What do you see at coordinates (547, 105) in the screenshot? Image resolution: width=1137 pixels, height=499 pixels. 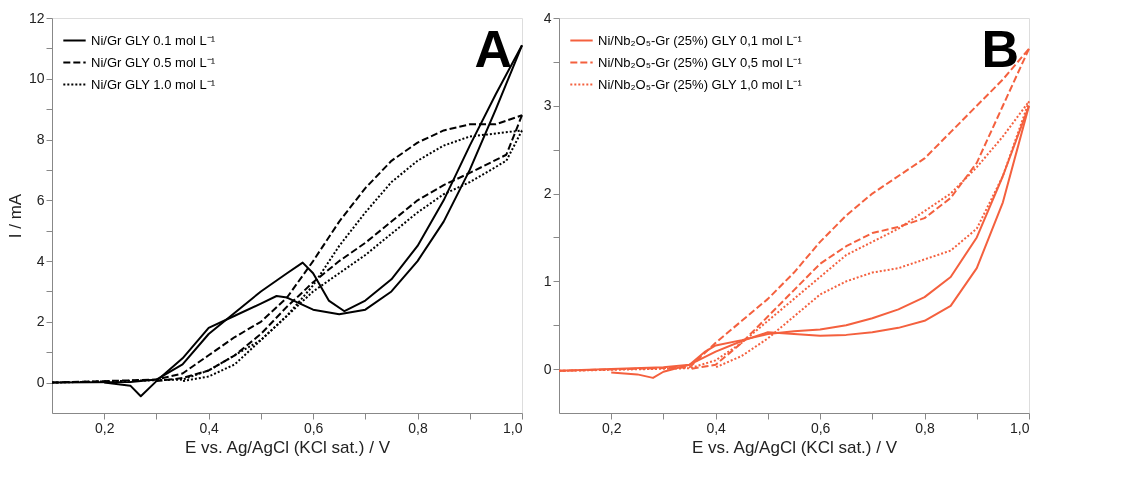 I see `y-tick-label: 3` at bounding box center [547, 105].